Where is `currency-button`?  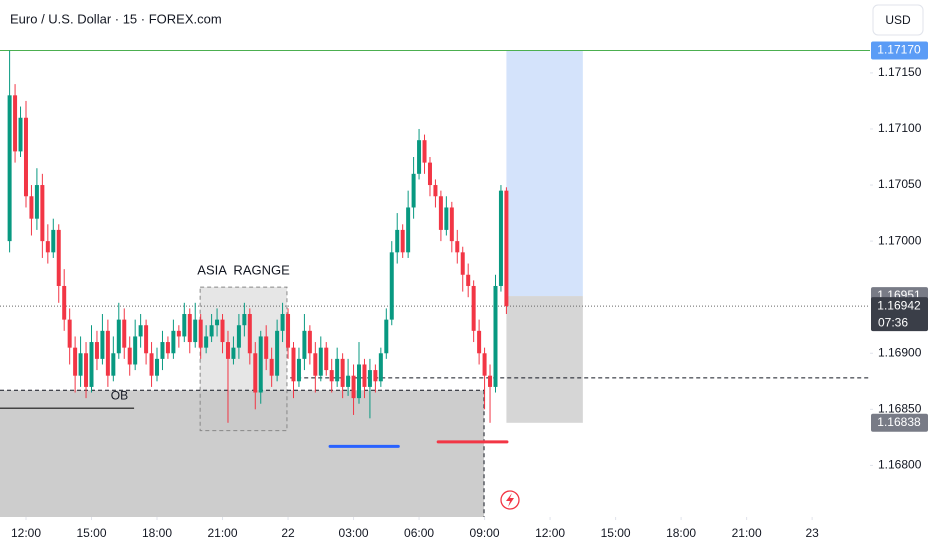
currency-button is located at coordinates (898, 20).